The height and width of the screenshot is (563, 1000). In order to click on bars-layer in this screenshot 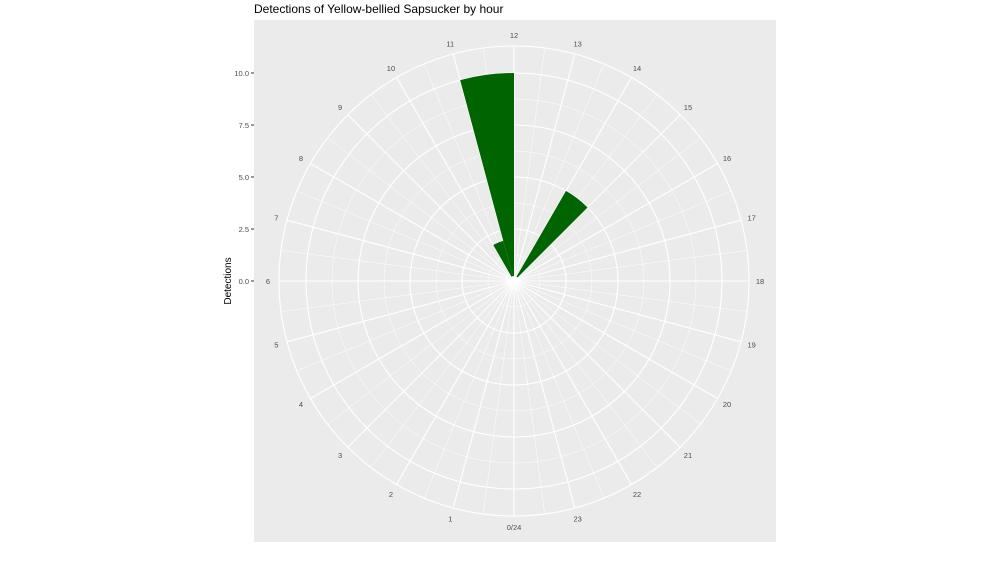, I will do `click(524, 179)`.